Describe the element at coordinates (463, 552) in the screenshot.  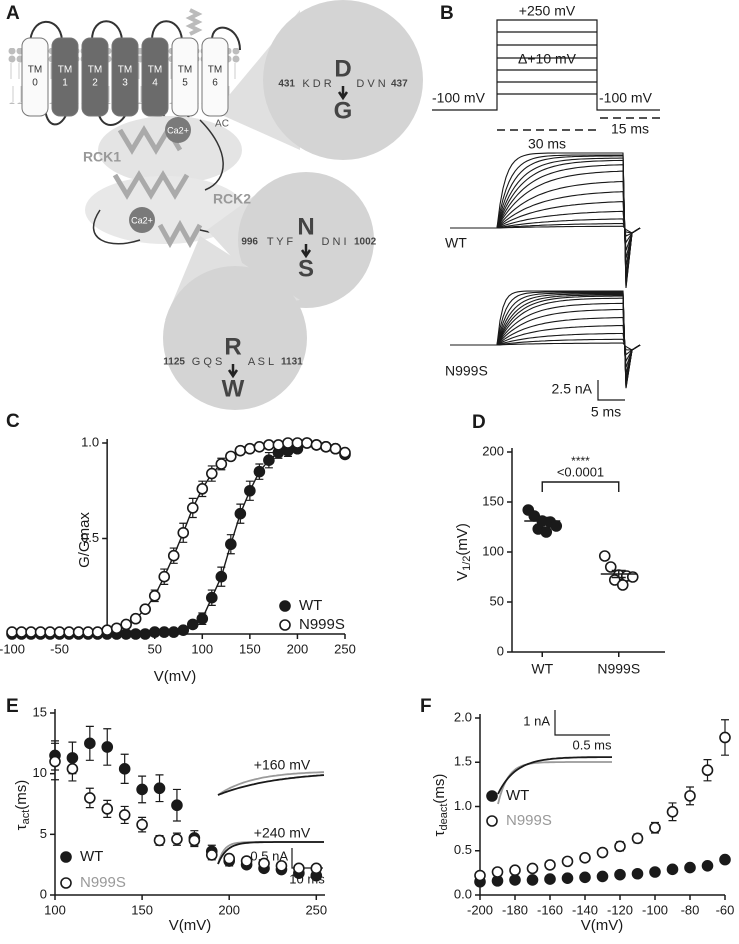
I see `y-axis-label: V1/2(mV)` at that location.